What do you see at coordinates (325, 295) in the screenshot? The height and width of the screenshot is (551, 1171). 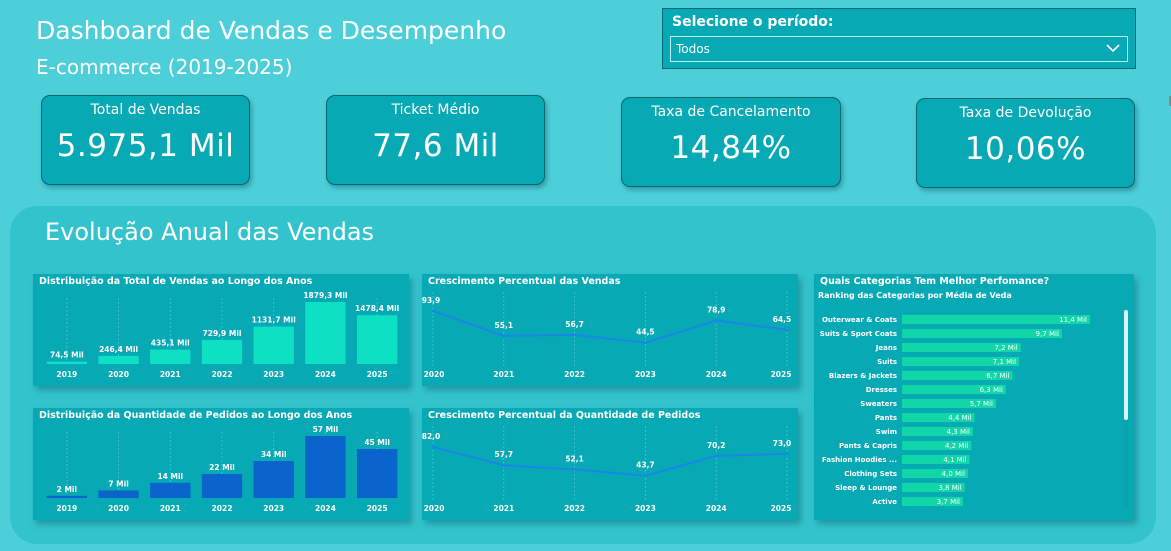 I see `data-label: 1879,3 Mil` at bounding box center [325, 295].